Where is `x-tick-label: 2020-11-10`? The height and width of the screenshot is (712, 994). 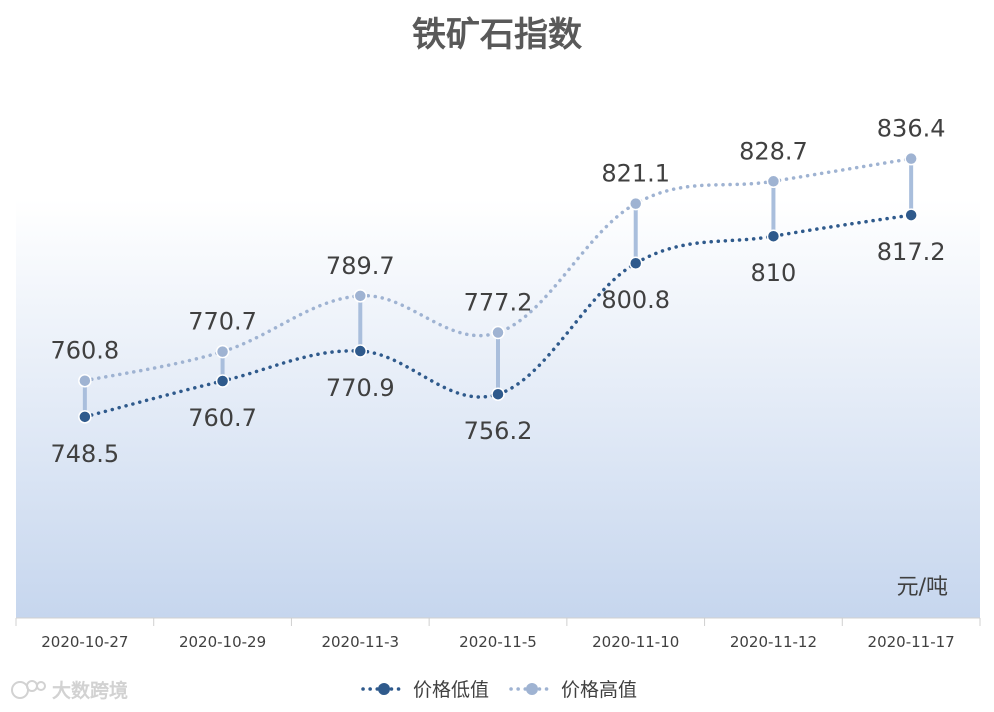 x-tick-label: 2020-11-10 is located at coordinates (635, 642).